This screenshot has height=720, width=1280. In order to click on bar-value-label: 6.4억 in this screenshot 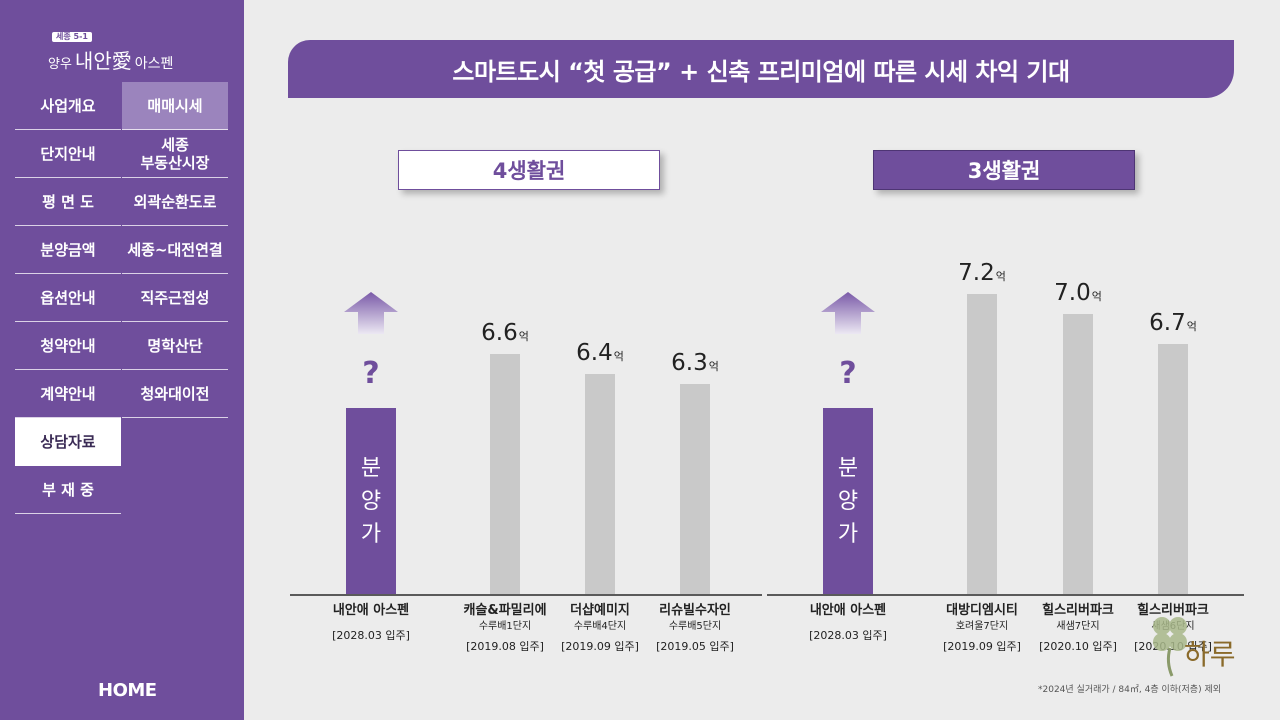, I will do `click(600, 353)`.